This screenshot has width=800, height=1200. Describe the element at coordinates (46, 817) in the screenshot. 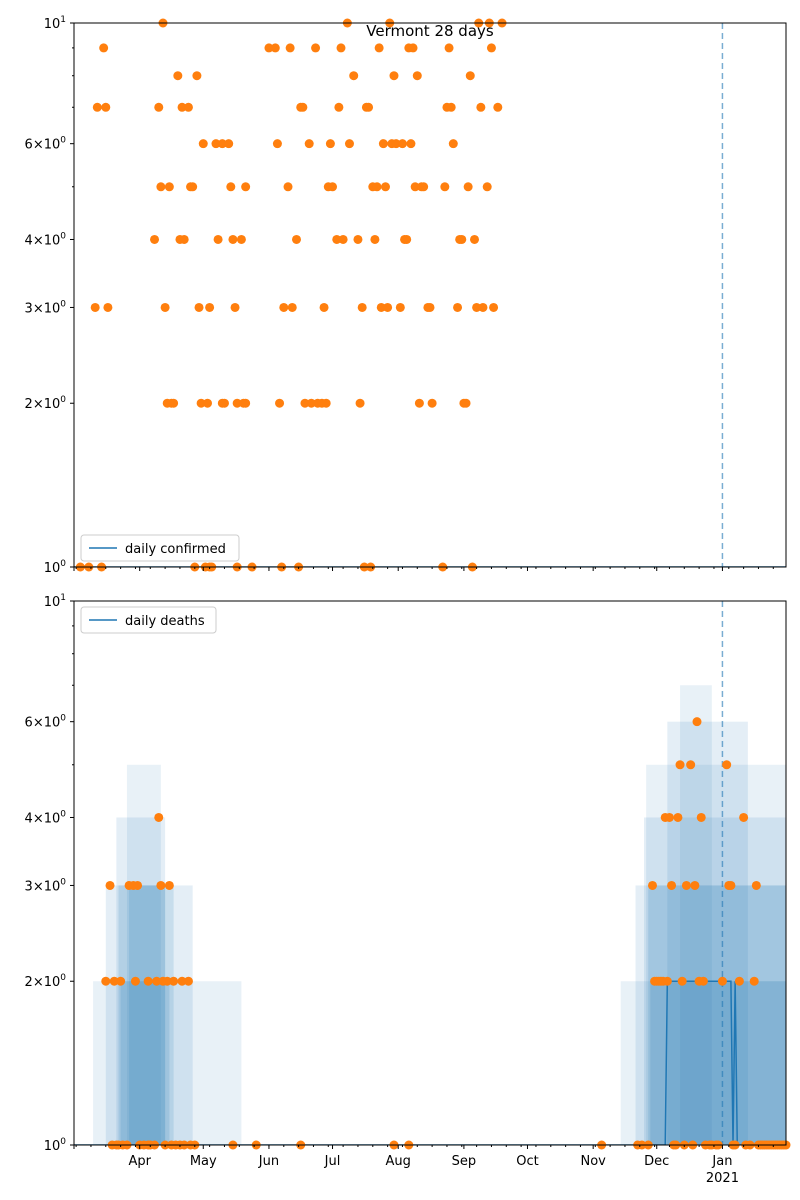

I see `y-tick-label: 4×100` at that location.